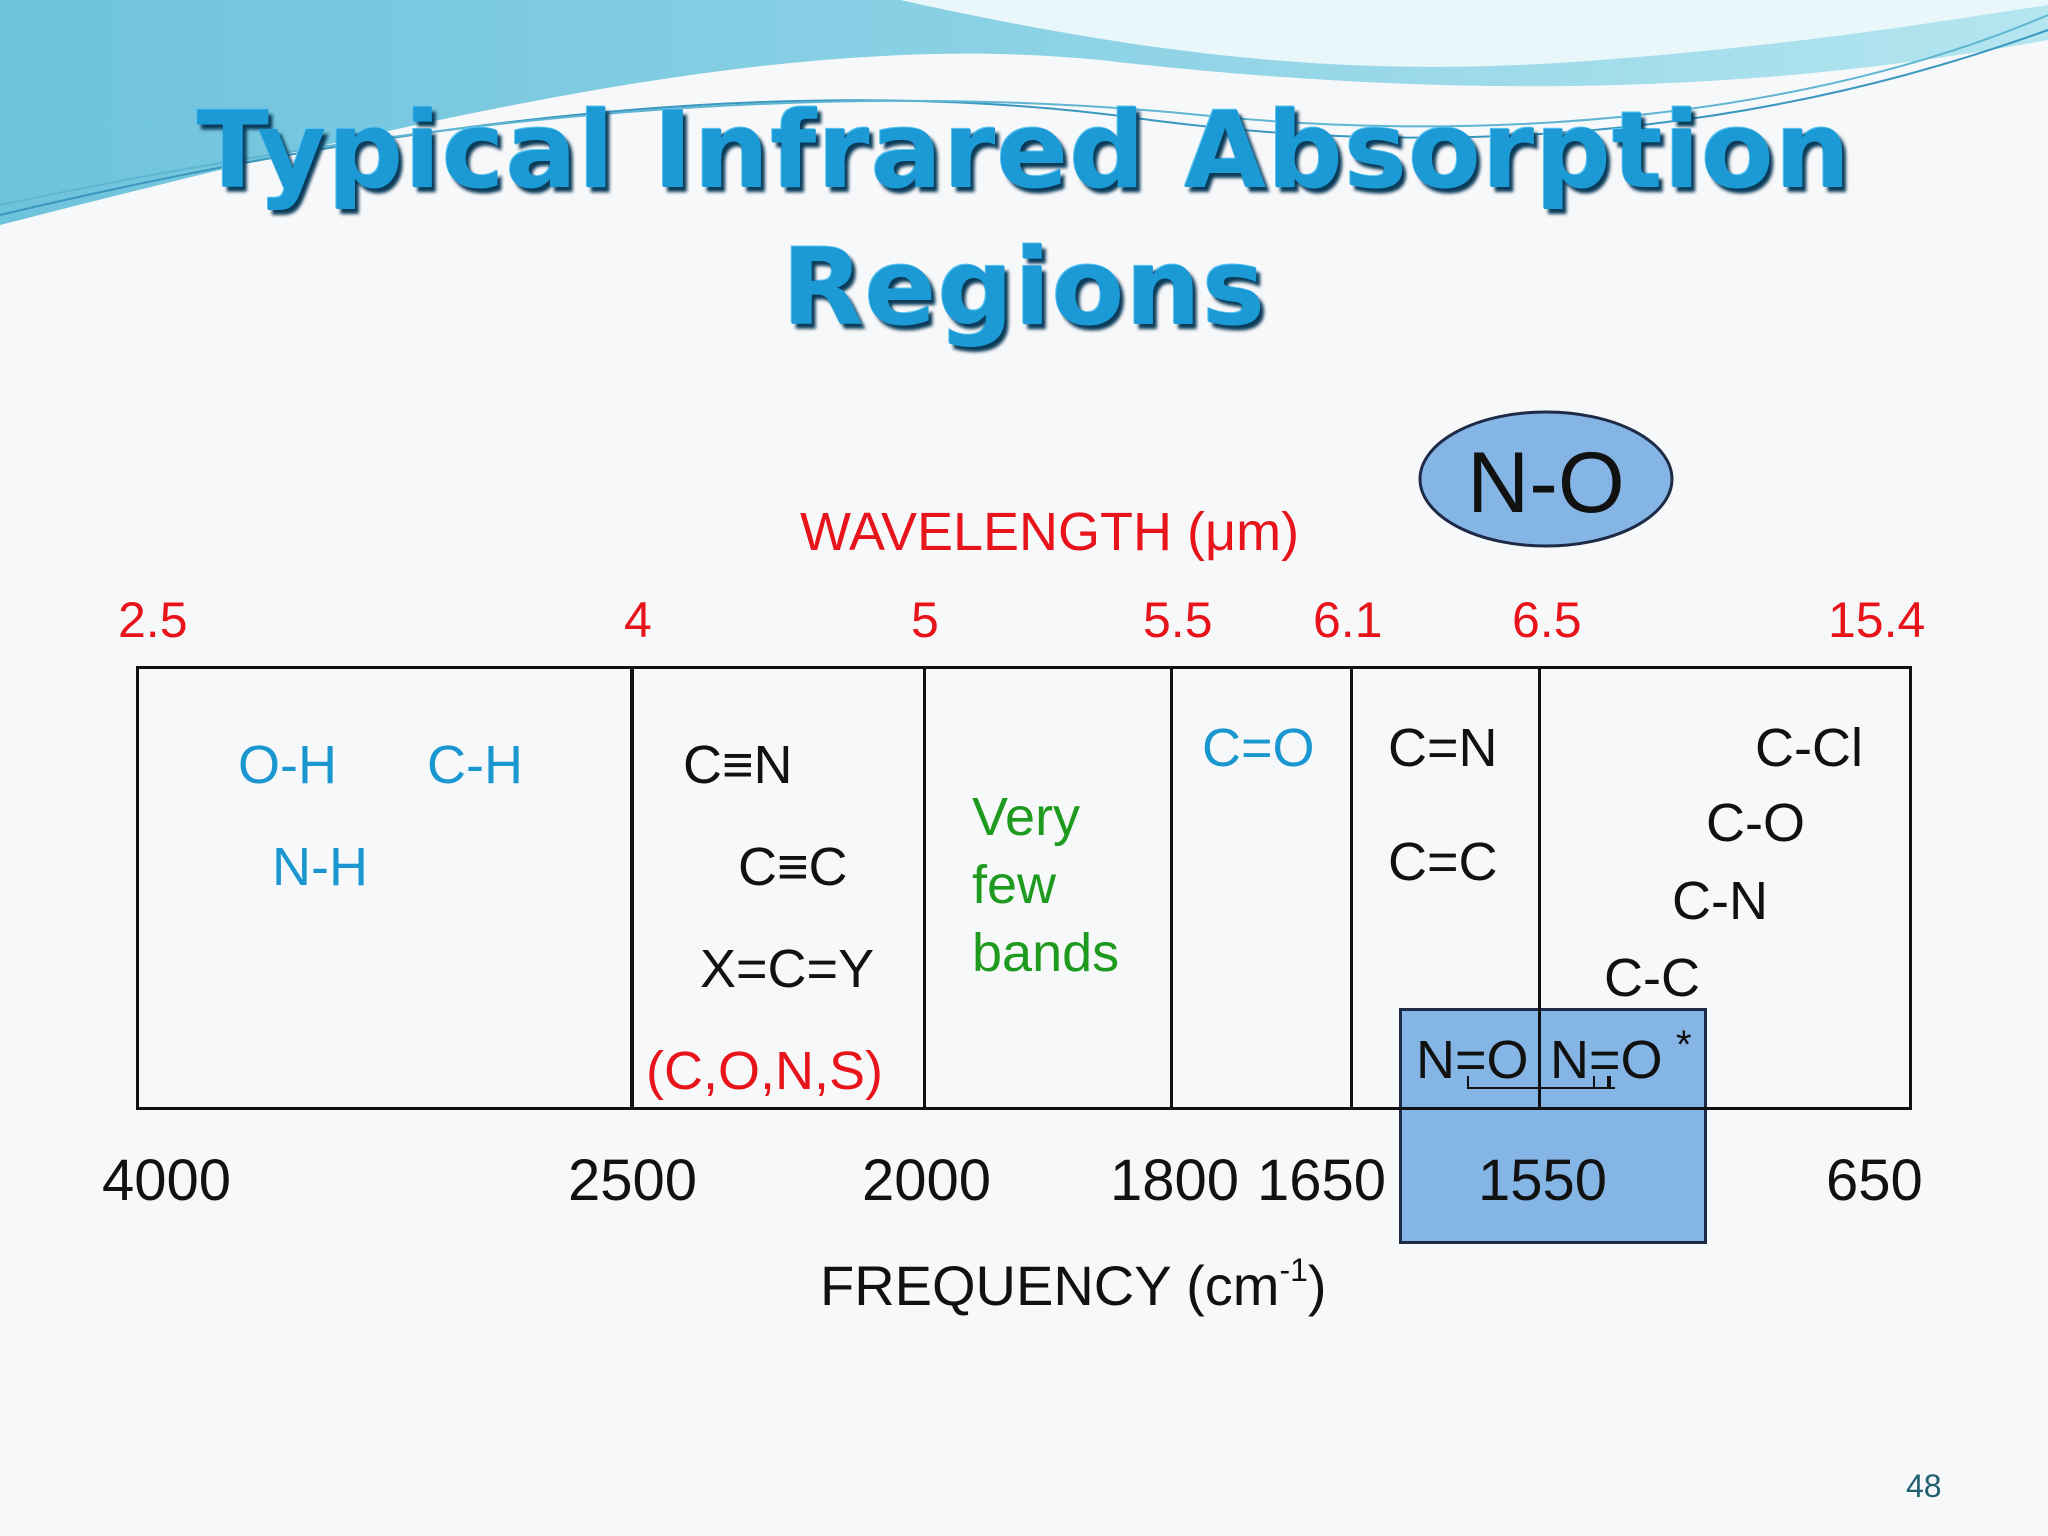 The image size is (2048, 1536). What do you see at coordinates (1877, 620) in the screenshot?
I see `wavelength-tick: 15.4` at bounding box center [1877, 620].